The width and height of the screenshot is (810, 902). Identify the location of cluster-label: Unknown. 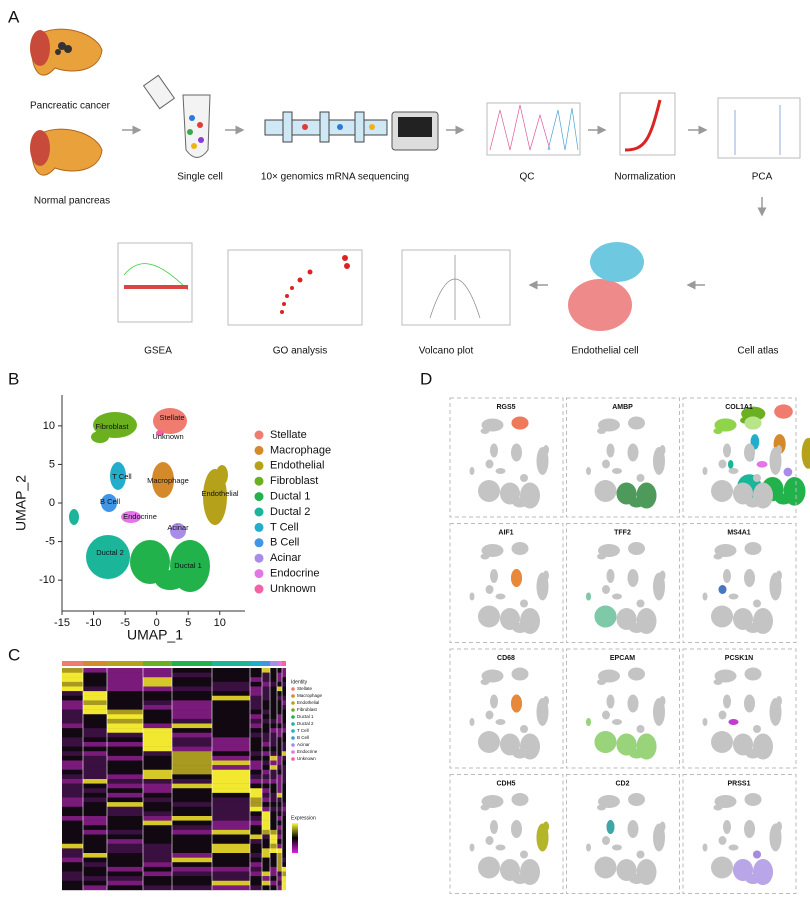
(167, 436).